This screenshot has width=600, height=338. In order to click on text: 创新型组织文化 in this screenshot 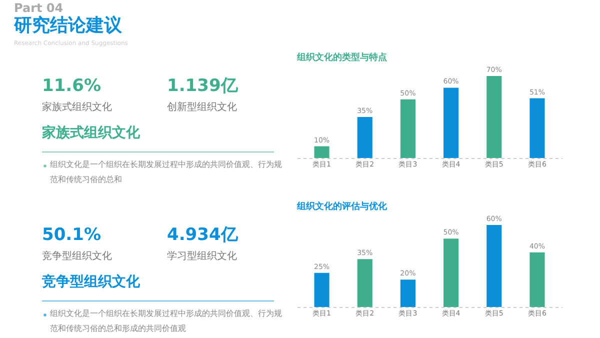, I will do `click(202, 107)`.